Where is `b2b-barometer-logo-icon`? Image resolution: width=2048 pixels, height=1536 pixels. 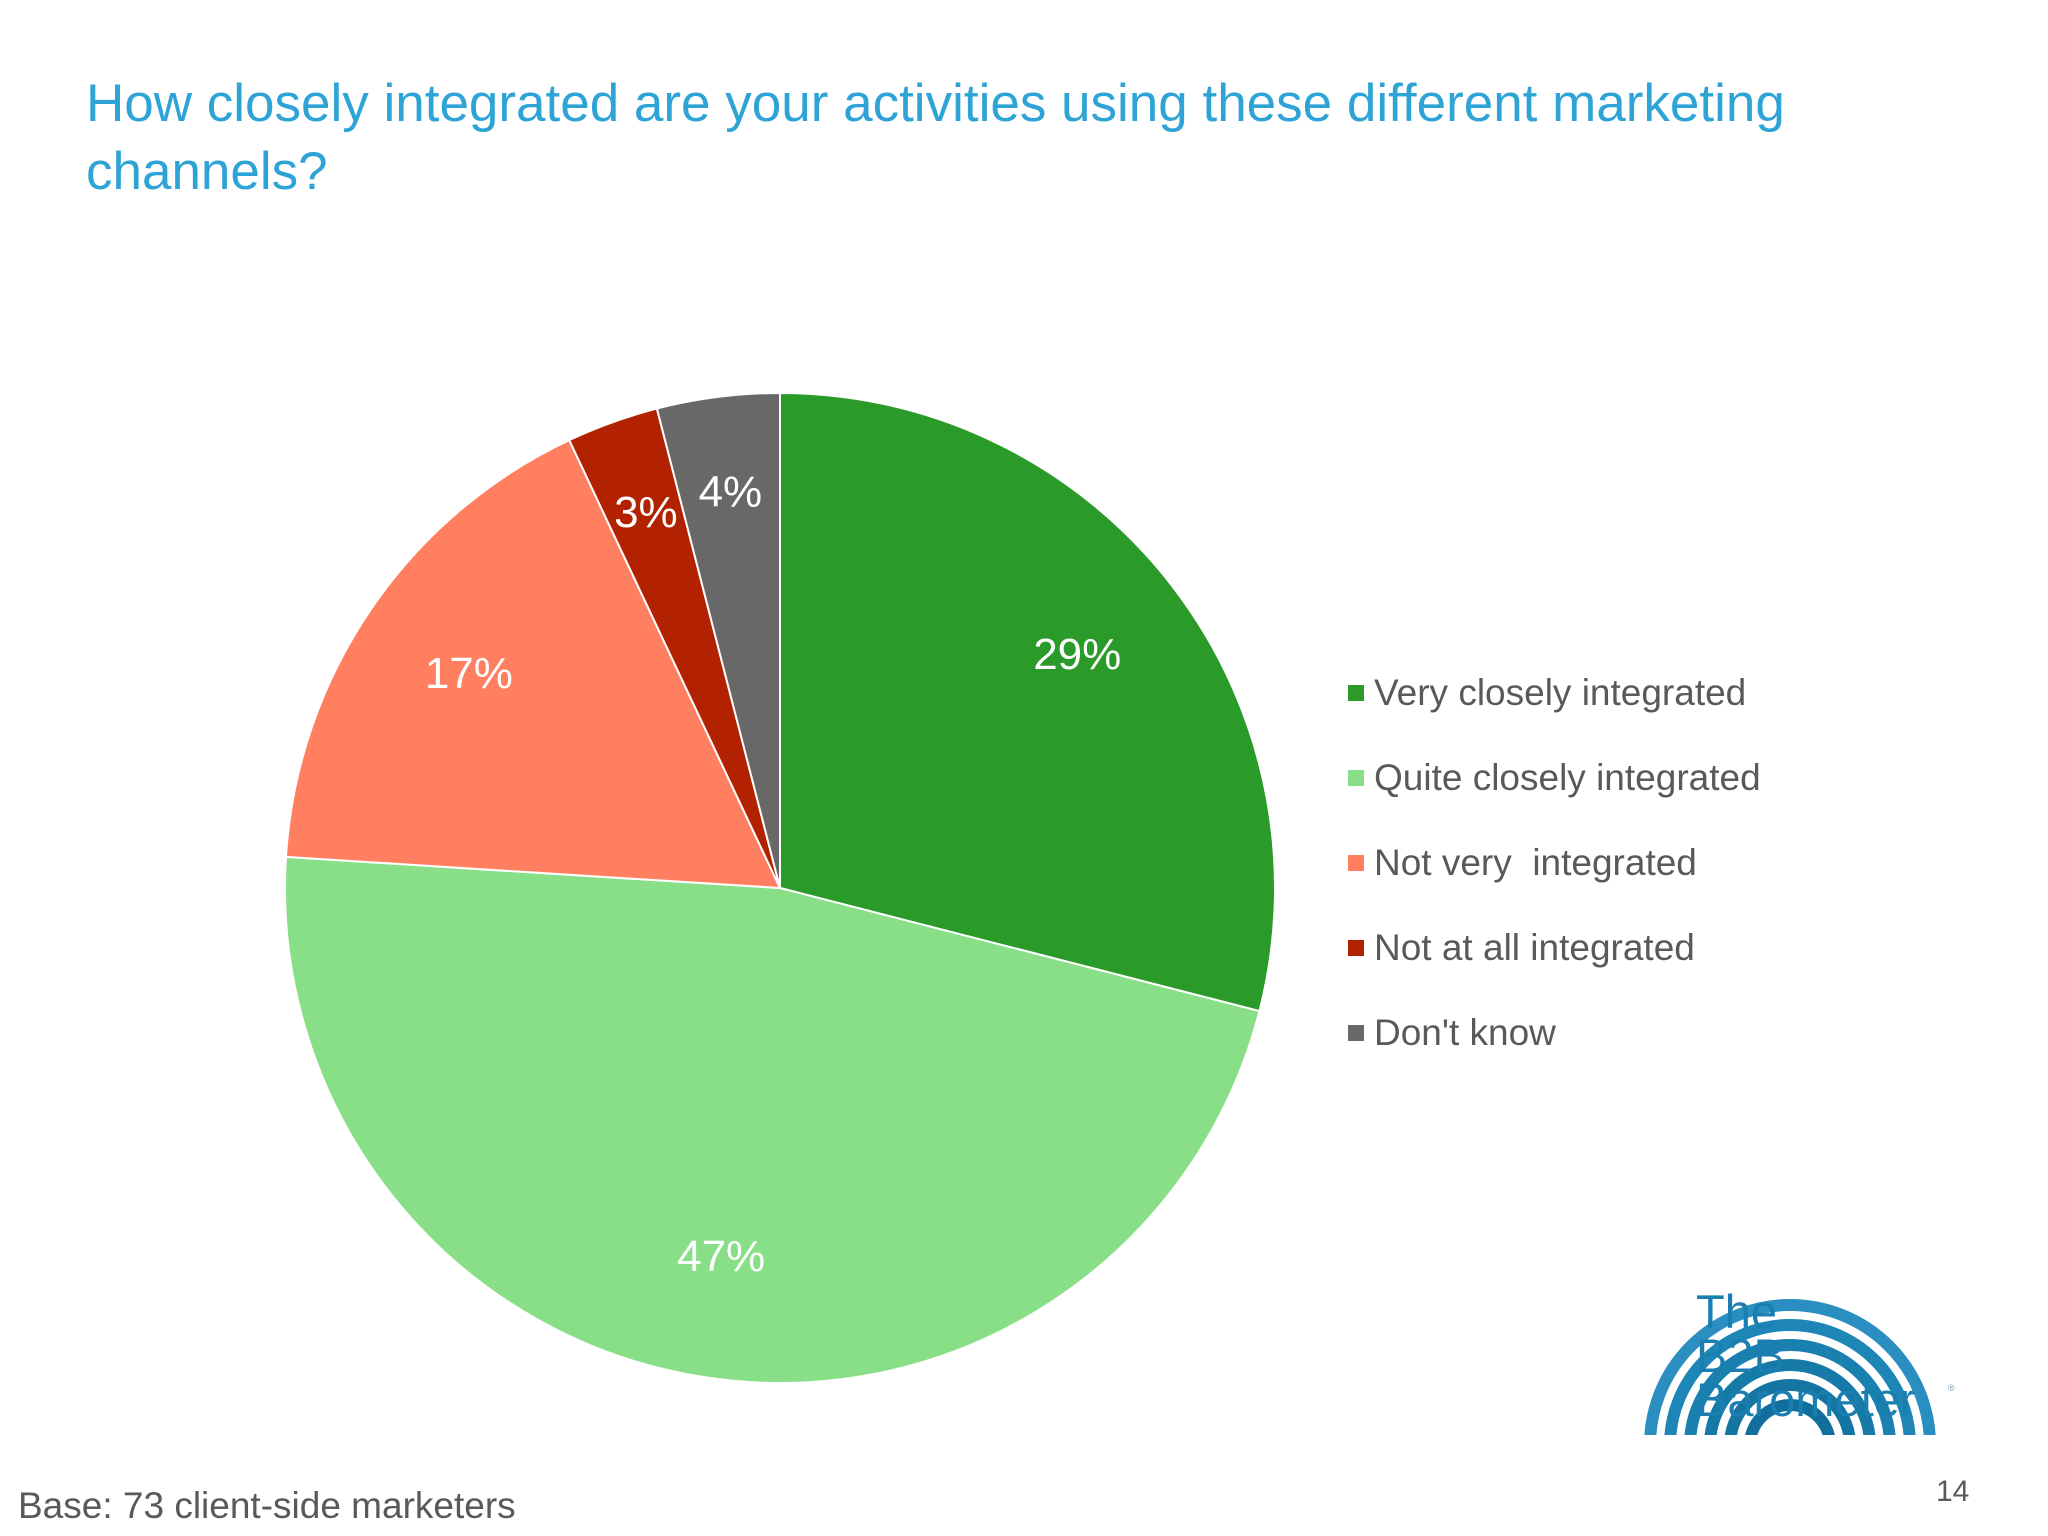 b2b-barometer-logo-icon is located at coordinates (1790, 1367).